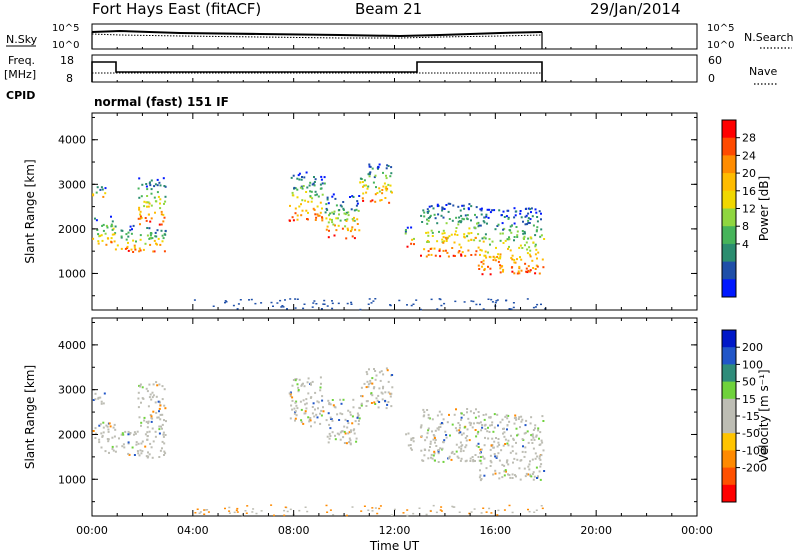 This screenshot has width=800, height=554. Describe the element at coordinates (20, 95) in the screenshot. I see `cpid-label: CPID` at that location.